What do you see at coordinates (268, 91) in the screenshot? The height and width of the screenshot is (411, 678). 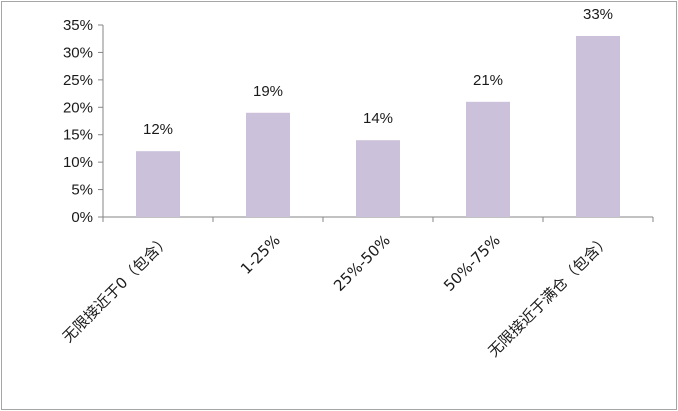 I see `data-label: 19%` at bounding box center [268, 91].